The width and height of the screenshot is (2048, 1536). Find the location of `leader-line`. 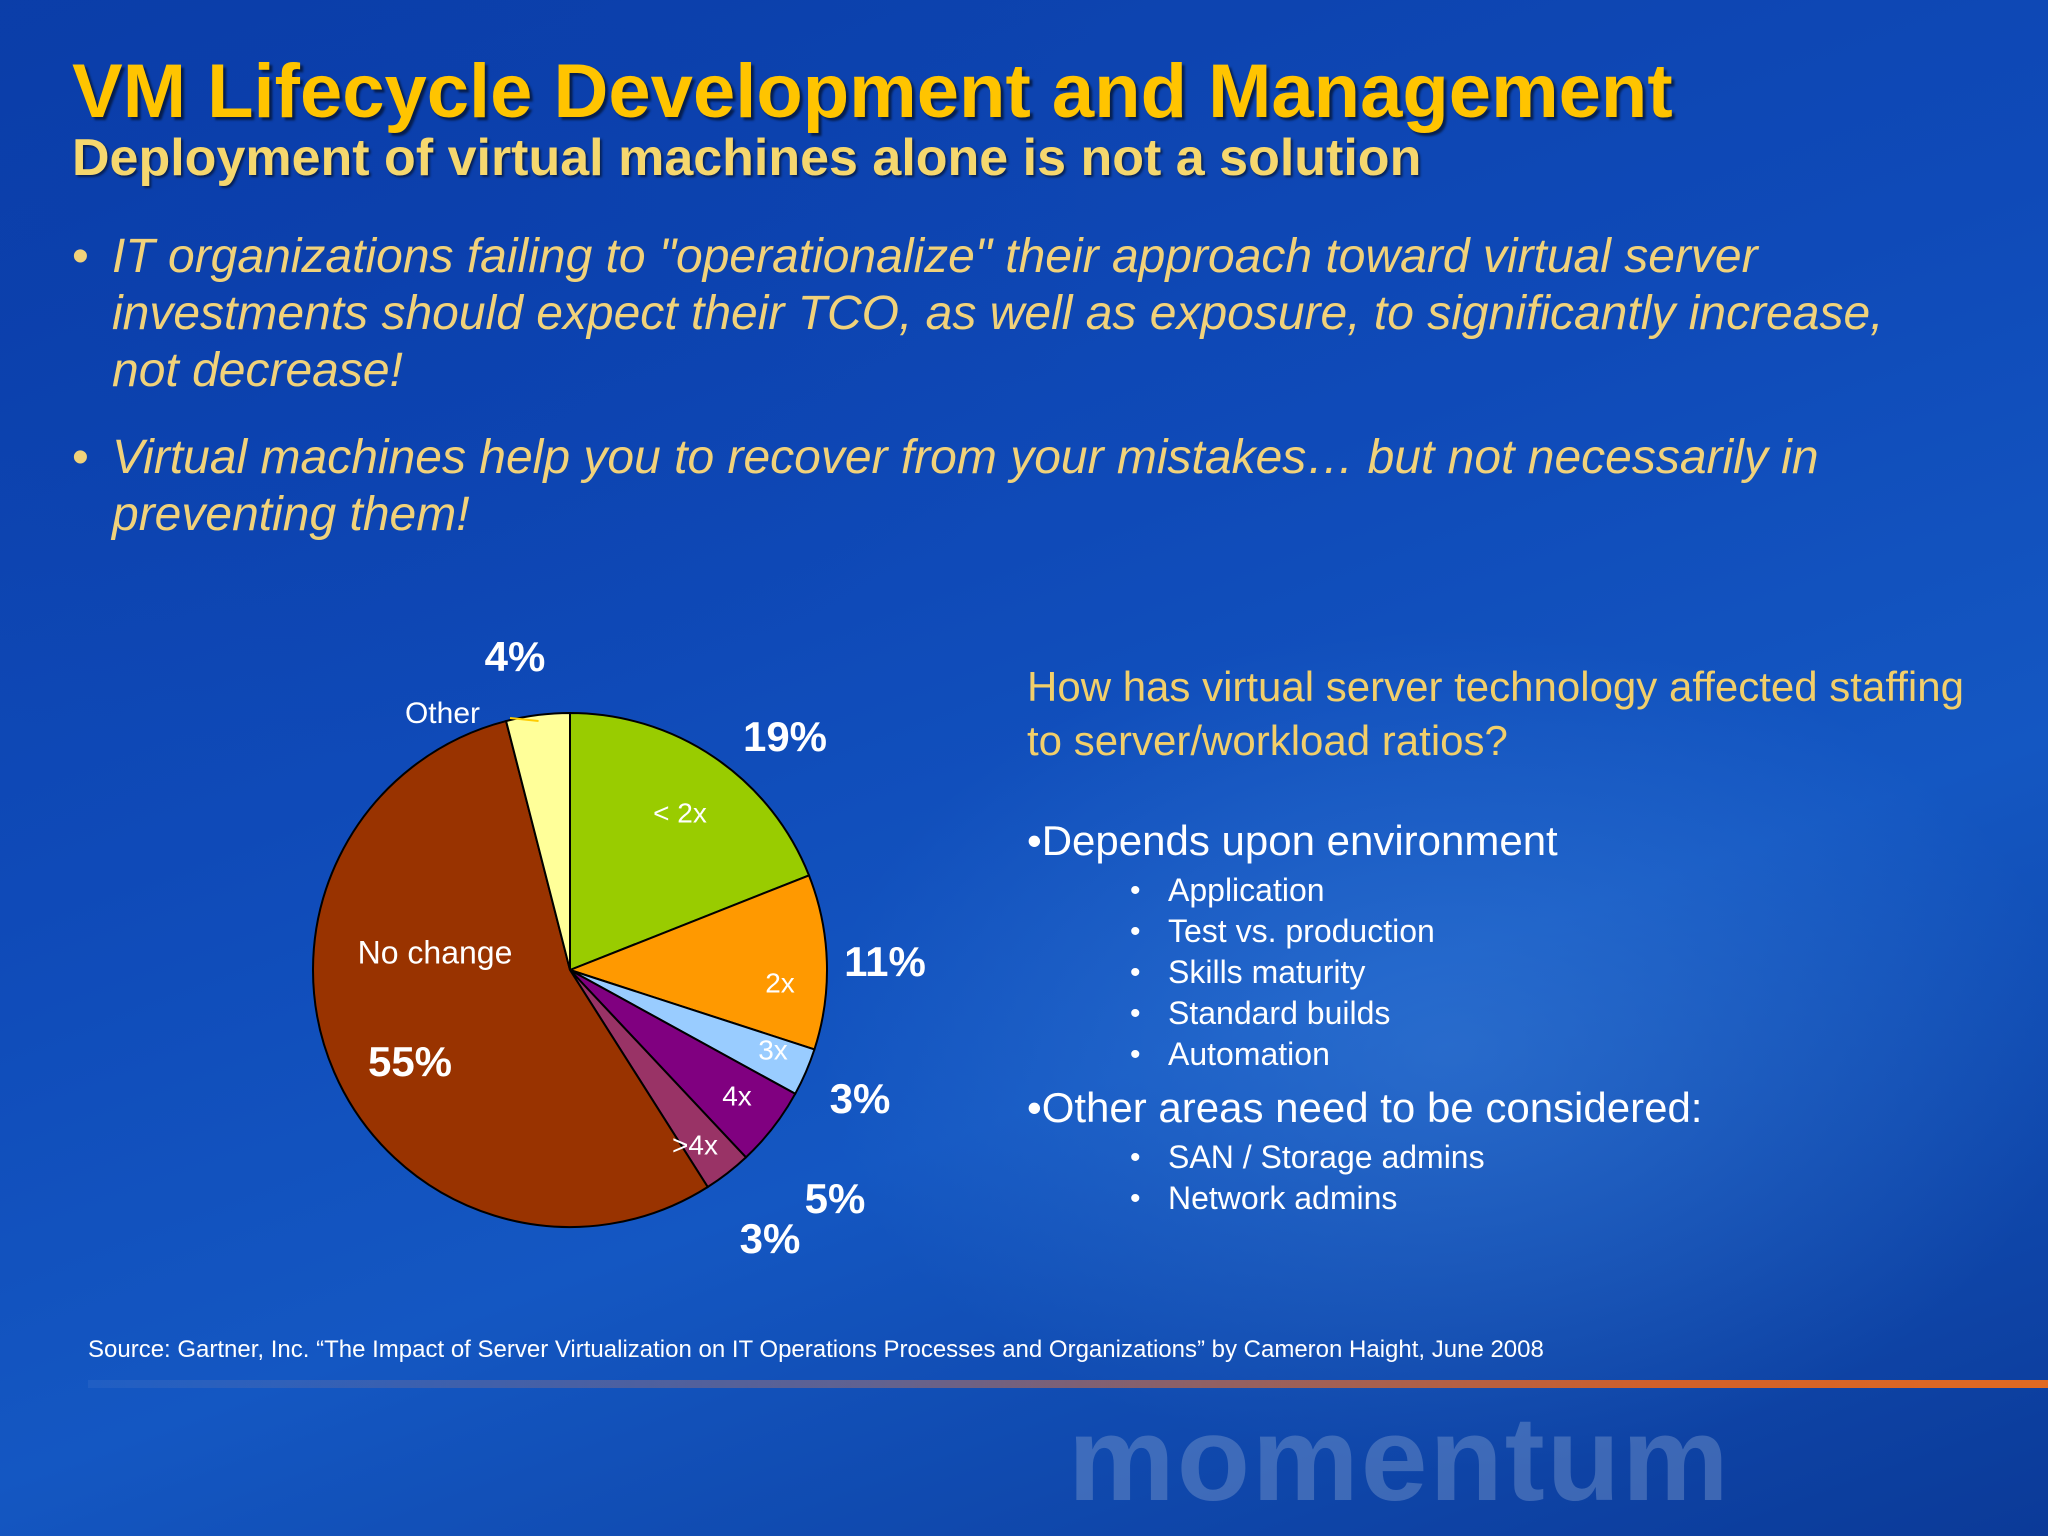

leader-line is located at coordinates (524, 719).